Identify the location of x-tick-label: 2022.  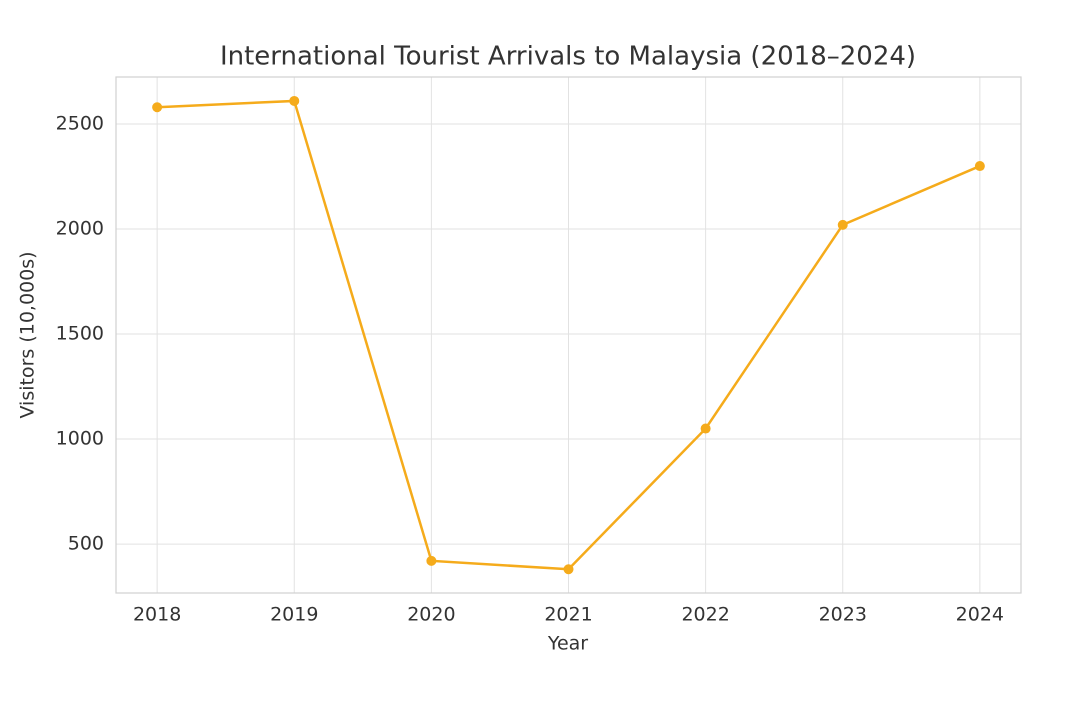
(705, 615).